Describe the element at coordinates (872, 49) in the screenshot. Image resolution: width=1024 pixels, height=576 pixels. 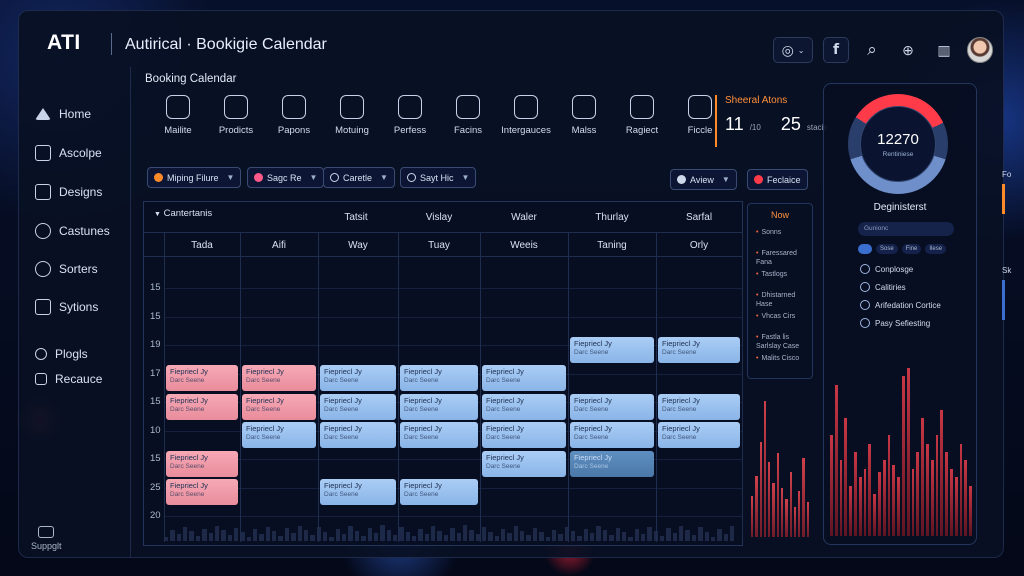
I see `search-icon: ⌕` at that location.